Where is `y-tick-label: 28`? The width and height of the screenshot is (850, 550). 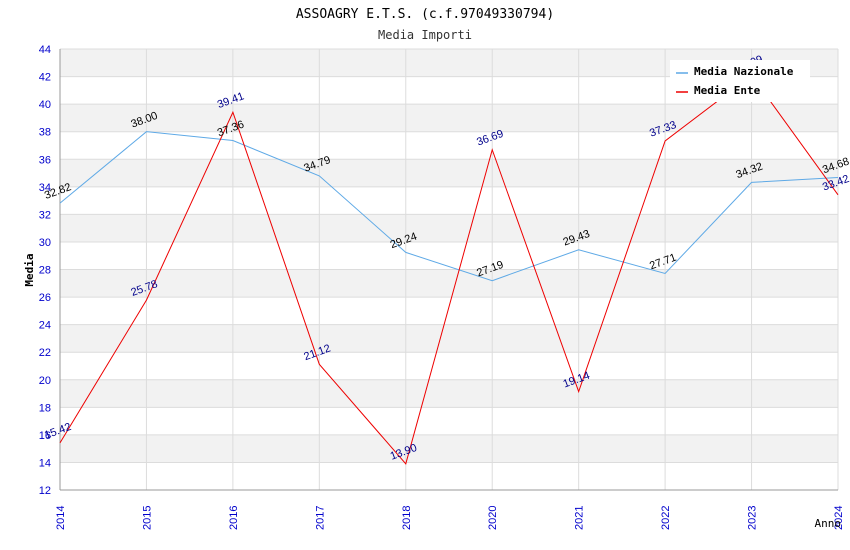
y-tick-label: 28 is located at coordinates (45, 271).